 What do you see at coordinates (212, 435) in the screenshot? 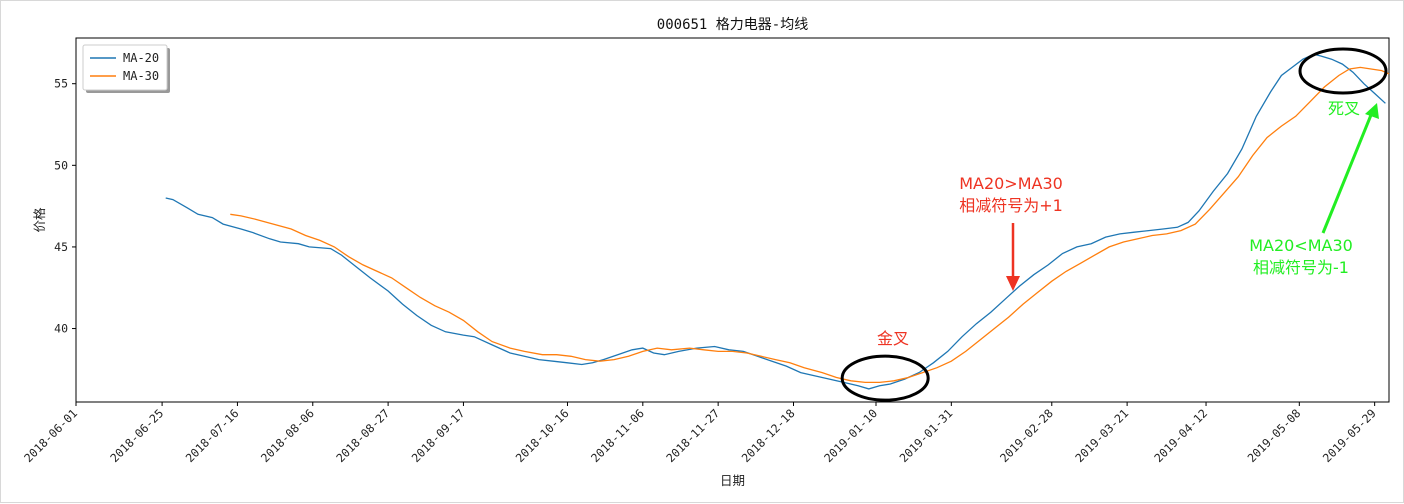
I see `x-tick-label: 2018-07-16` at bounding box center [212, 435].